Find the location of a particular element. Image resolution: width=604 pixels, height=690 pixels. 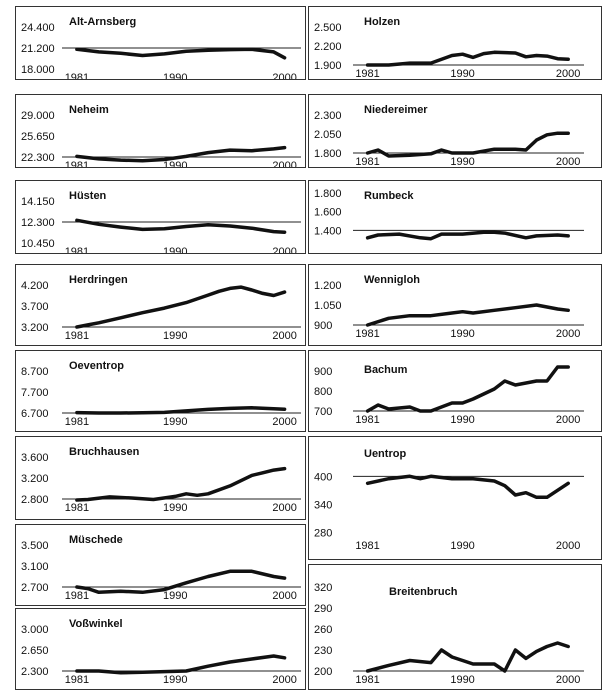

y-tick-label: 29.000 is located at coordinates (38, 116).